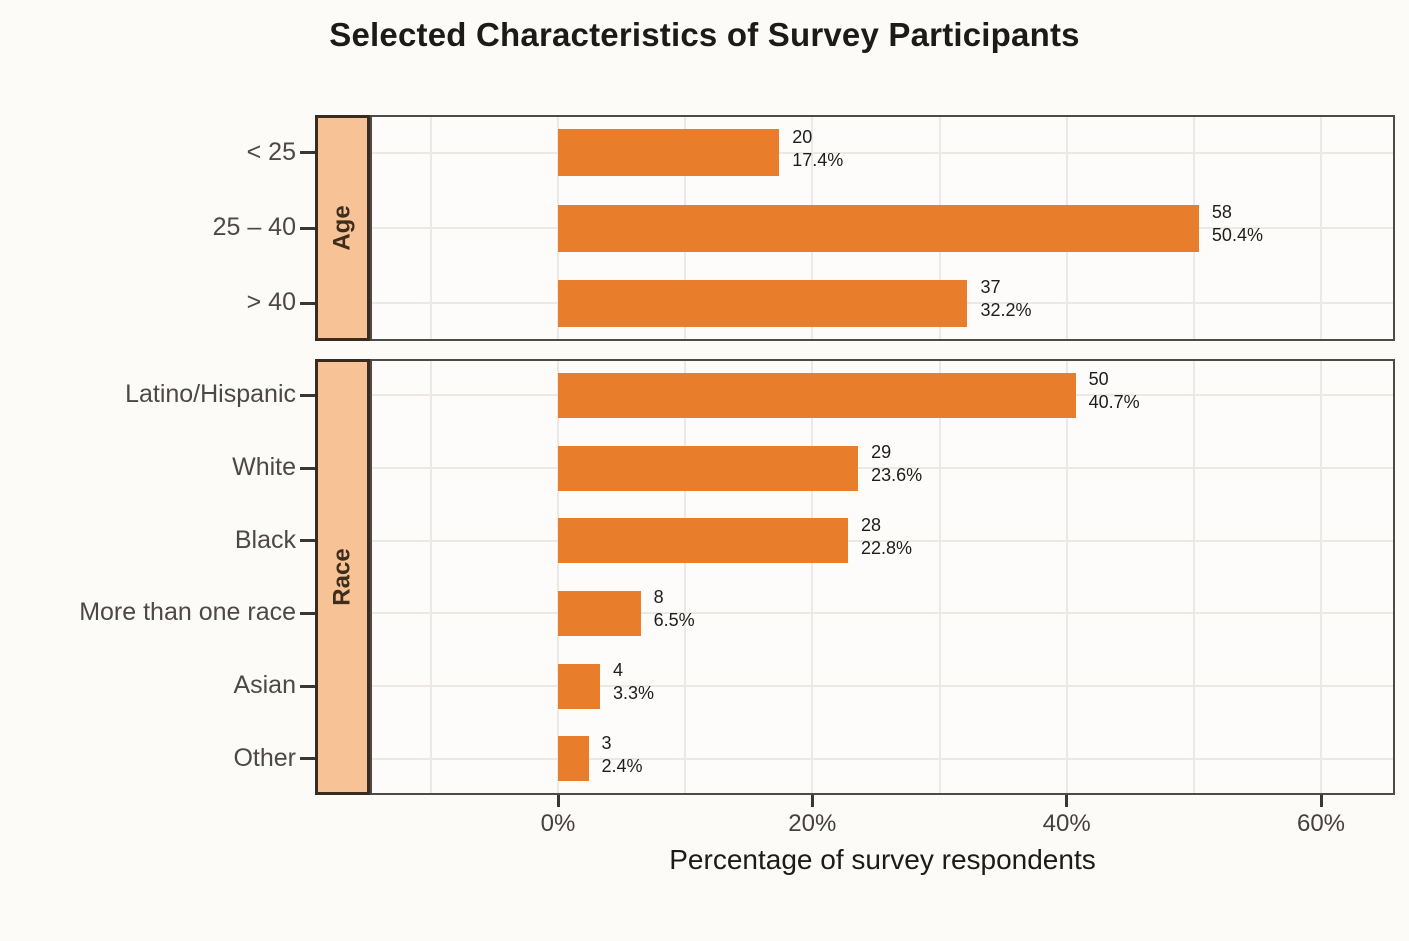 The image size is (1409, 941). I want to click on bar-percent: 17.4%, so click(818, 159).